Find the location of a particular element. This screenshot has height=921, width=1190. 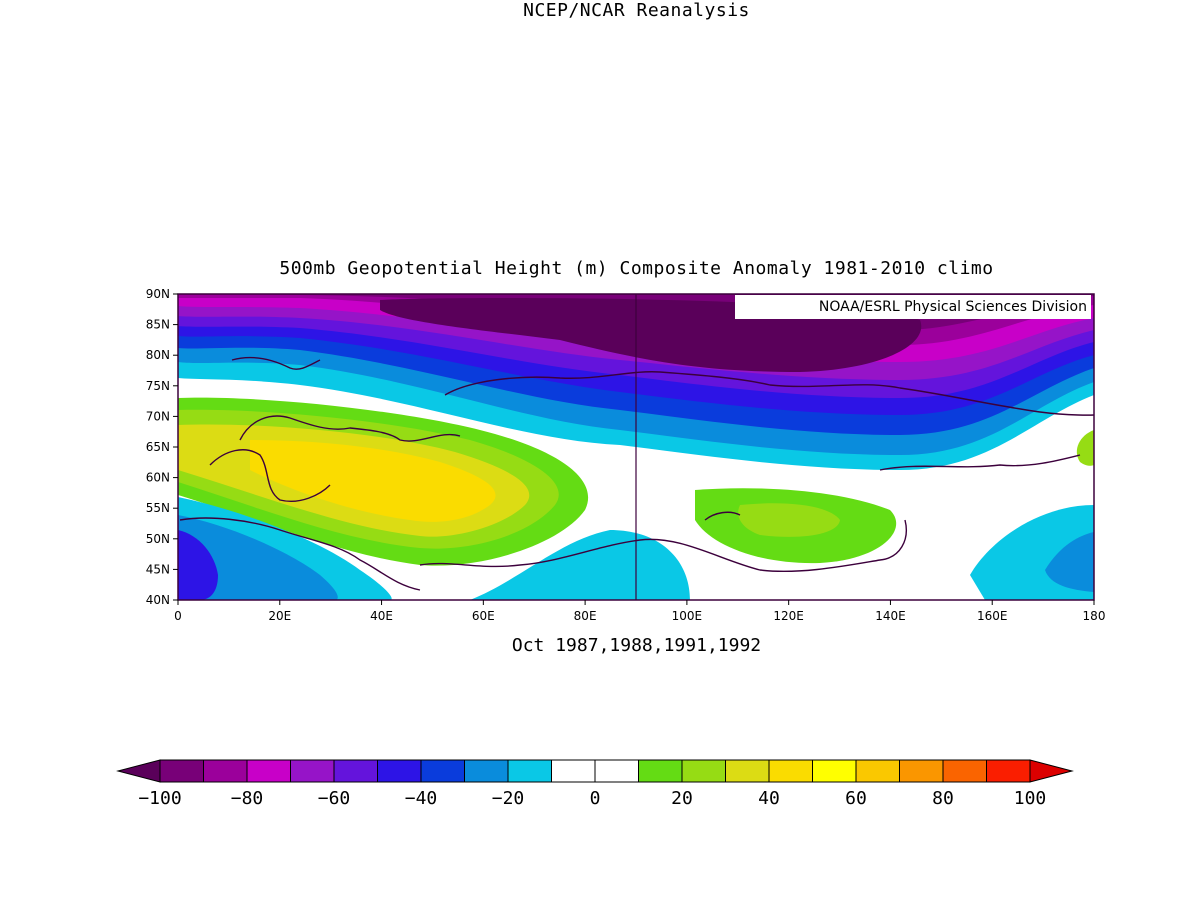

colorbar: −100 −80 −60 −40 −20 0 20 40 60 80 100 is located at coordinates (595, 784).